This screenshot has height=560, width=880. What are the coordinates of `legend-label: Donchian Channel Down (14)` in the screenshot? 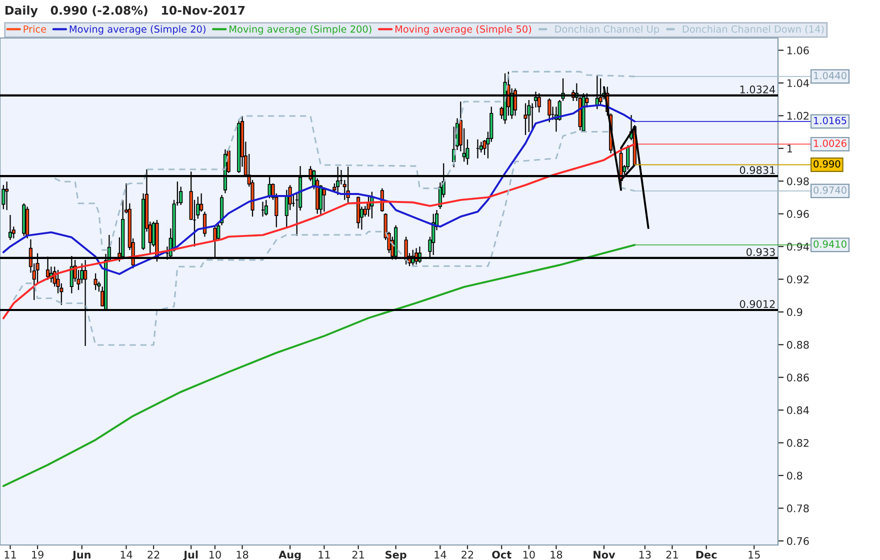 It's located at (753, 29).